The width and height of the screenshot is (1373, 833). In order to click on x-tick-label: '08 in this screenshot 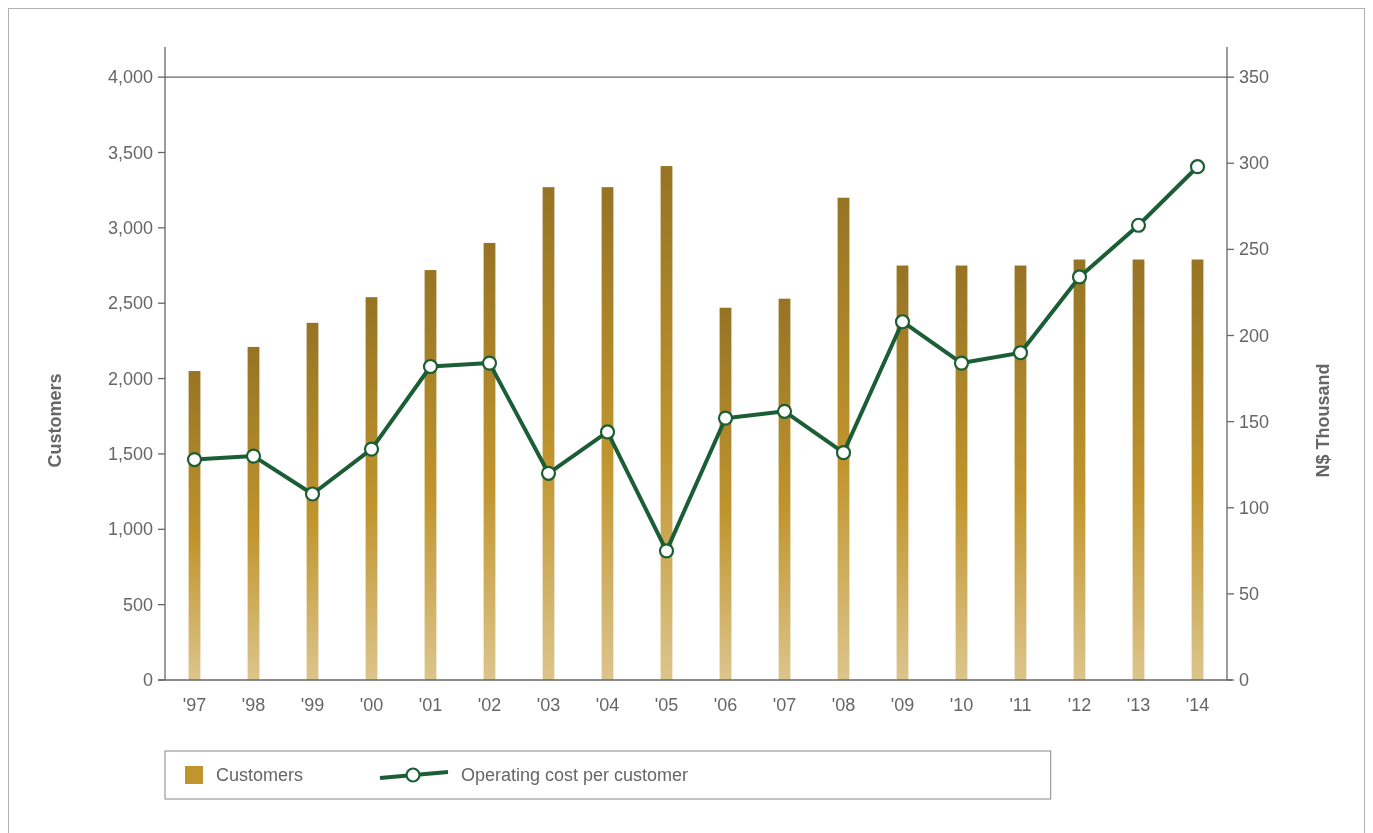, I will do `click(843, 705)`.